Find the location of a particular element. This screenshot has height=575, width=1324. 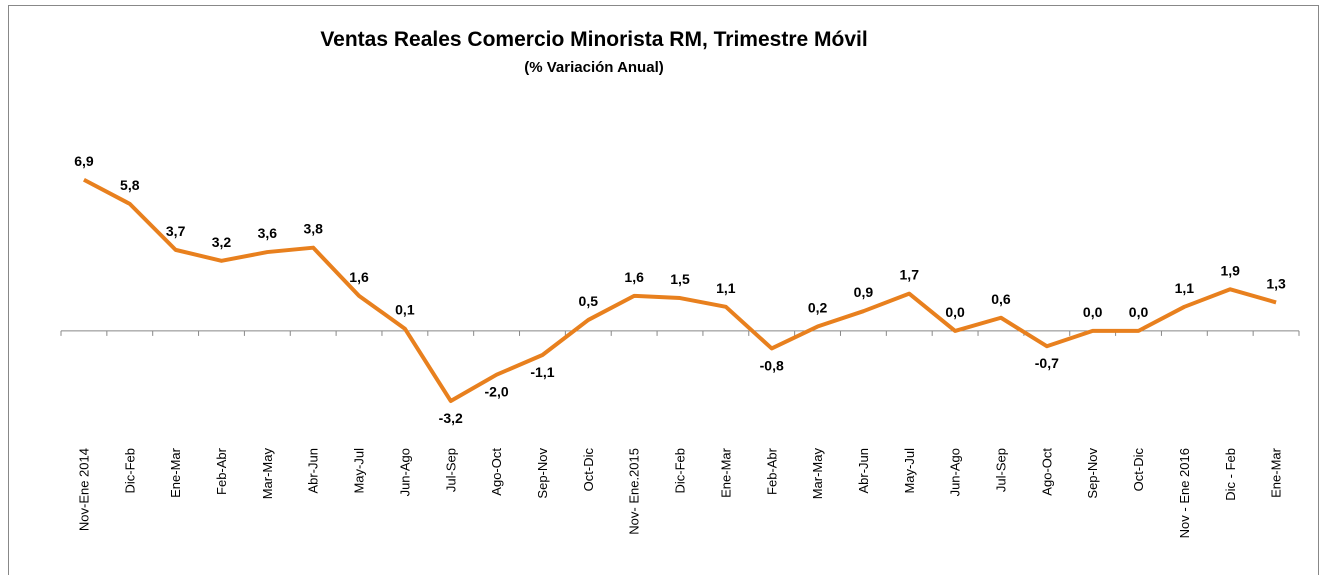

data-label: -3,2 is located at coordinates (451, 418).